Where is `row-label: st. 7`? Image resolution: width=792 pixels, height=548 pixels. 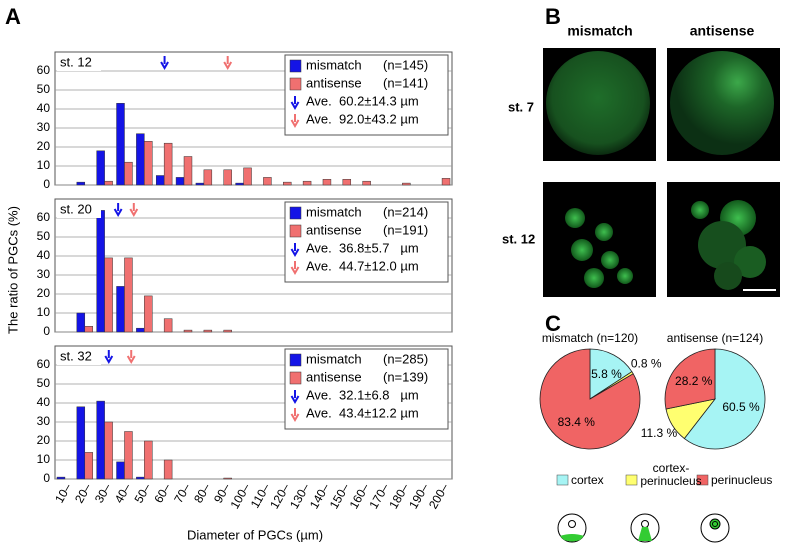
row-label: st. 7 is located at coordinates (521, 106).